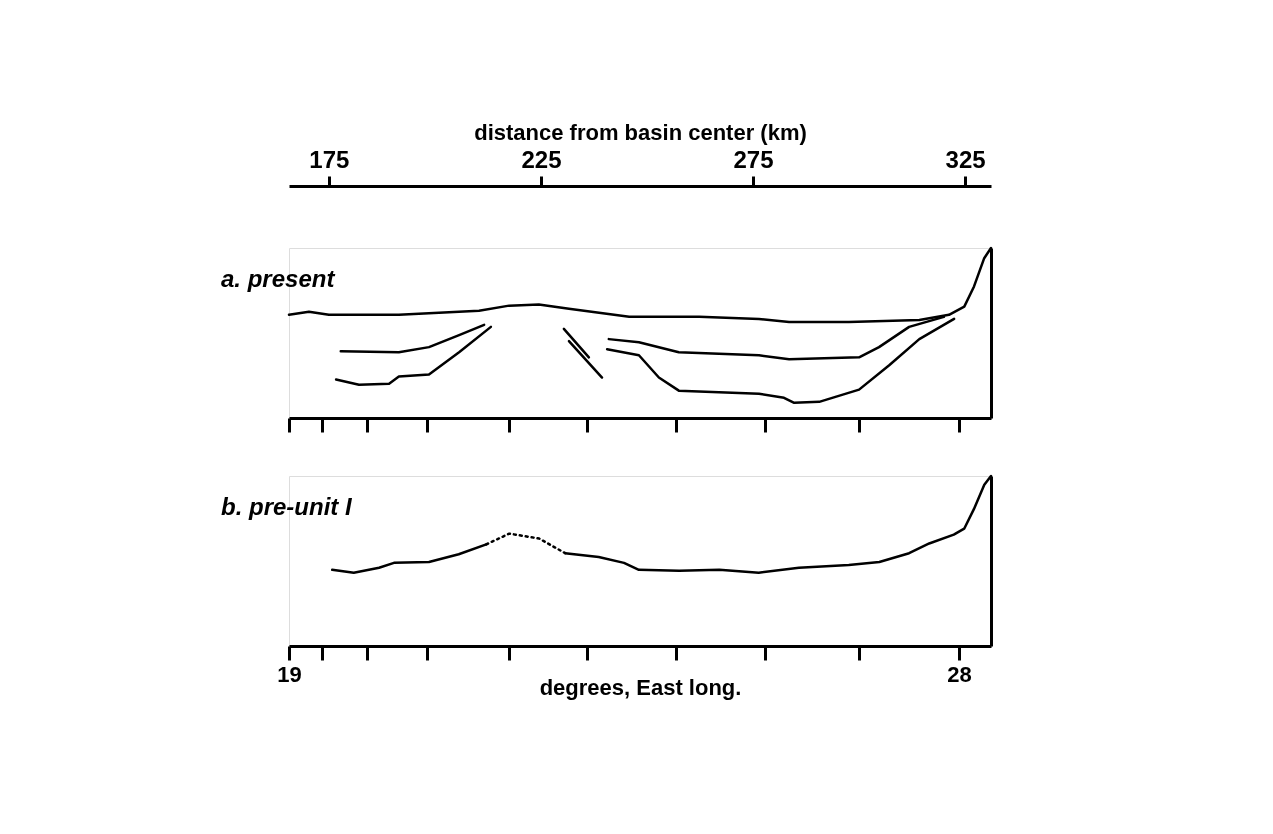  What do you see at coordinates (753, 159) in the screenshot?
I see `x-tick-label: 275` at bounding box center [753, 159].